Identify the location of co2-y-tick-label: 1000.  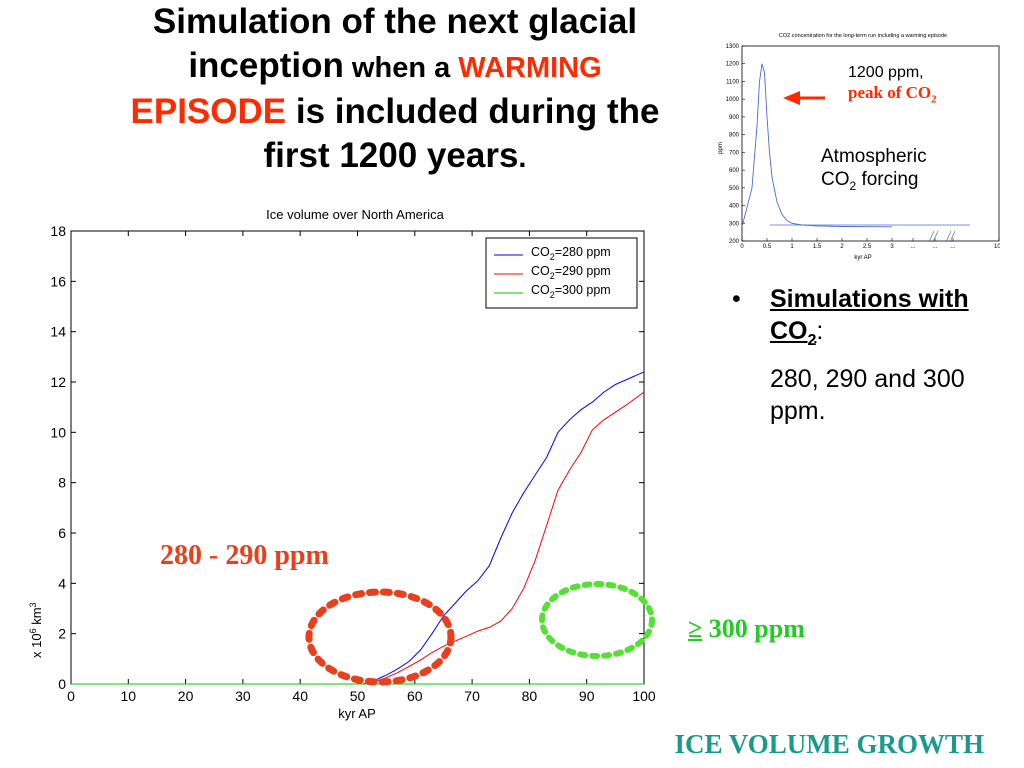
(733, 100).